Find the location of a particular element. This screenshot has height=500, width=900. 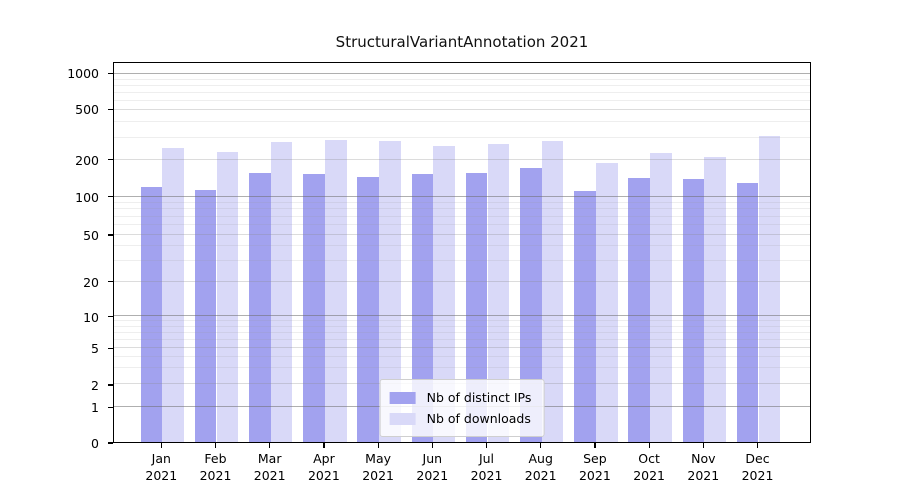

bar-distinct-ips-sep is located at coordinates (585, 316).